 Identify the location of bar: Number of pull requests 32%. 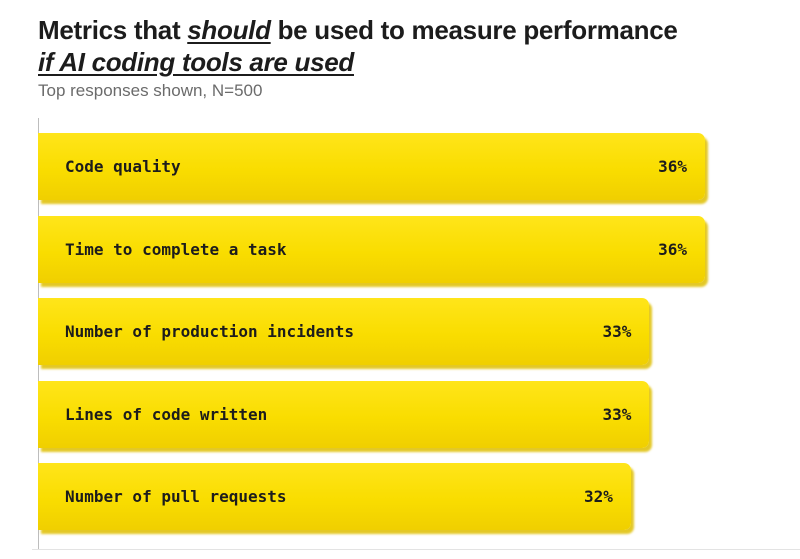
(334, 496).